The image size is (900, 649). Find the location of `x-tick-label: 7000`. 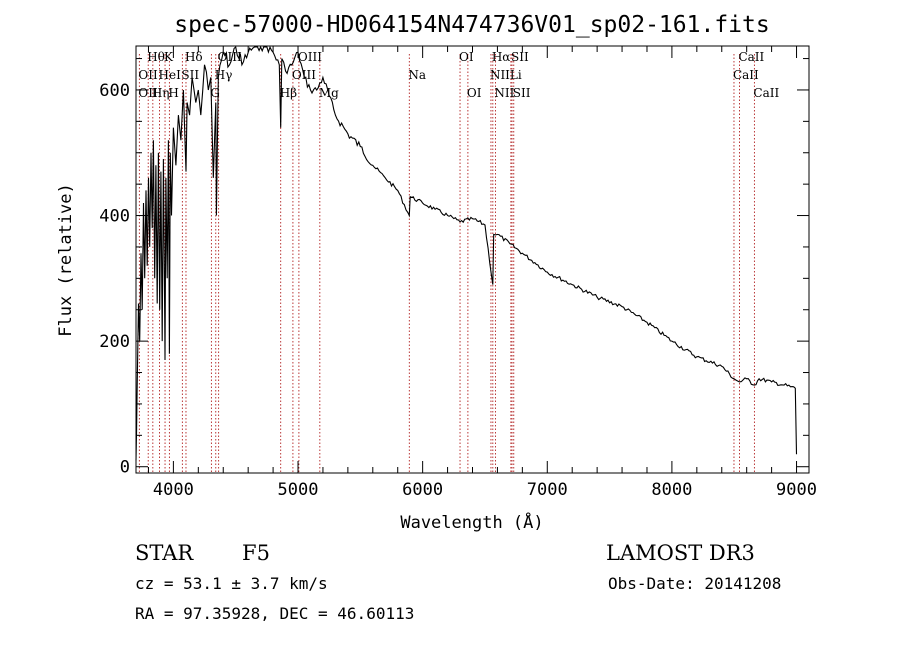

x-tick-label: 7000 is located at coordinates (547, 490).